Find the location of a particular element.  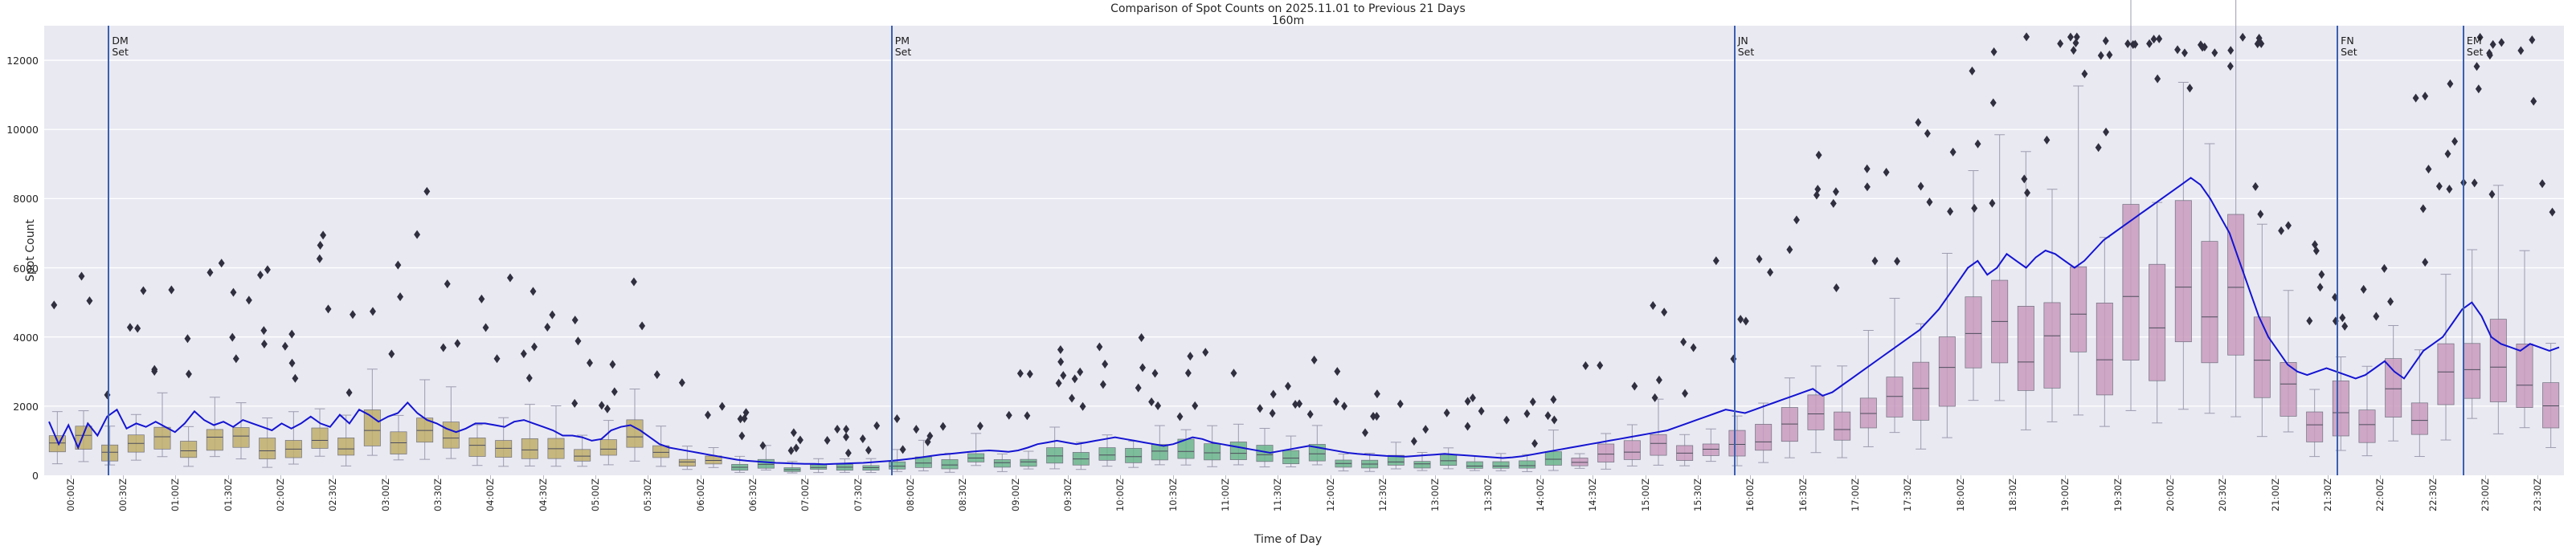

x-tick-label: 05:00Z is located at coordinates (595, 495).